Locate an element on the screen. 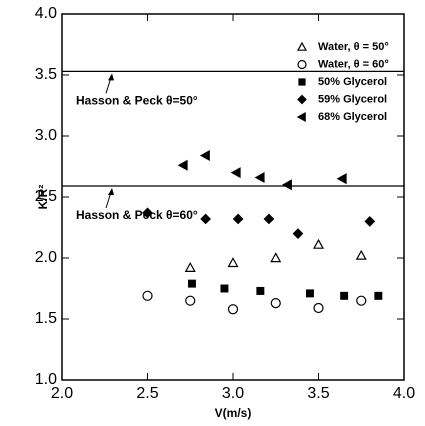  annotation: Hasson & Peck θ=50° is located at coordinates (137, 101).